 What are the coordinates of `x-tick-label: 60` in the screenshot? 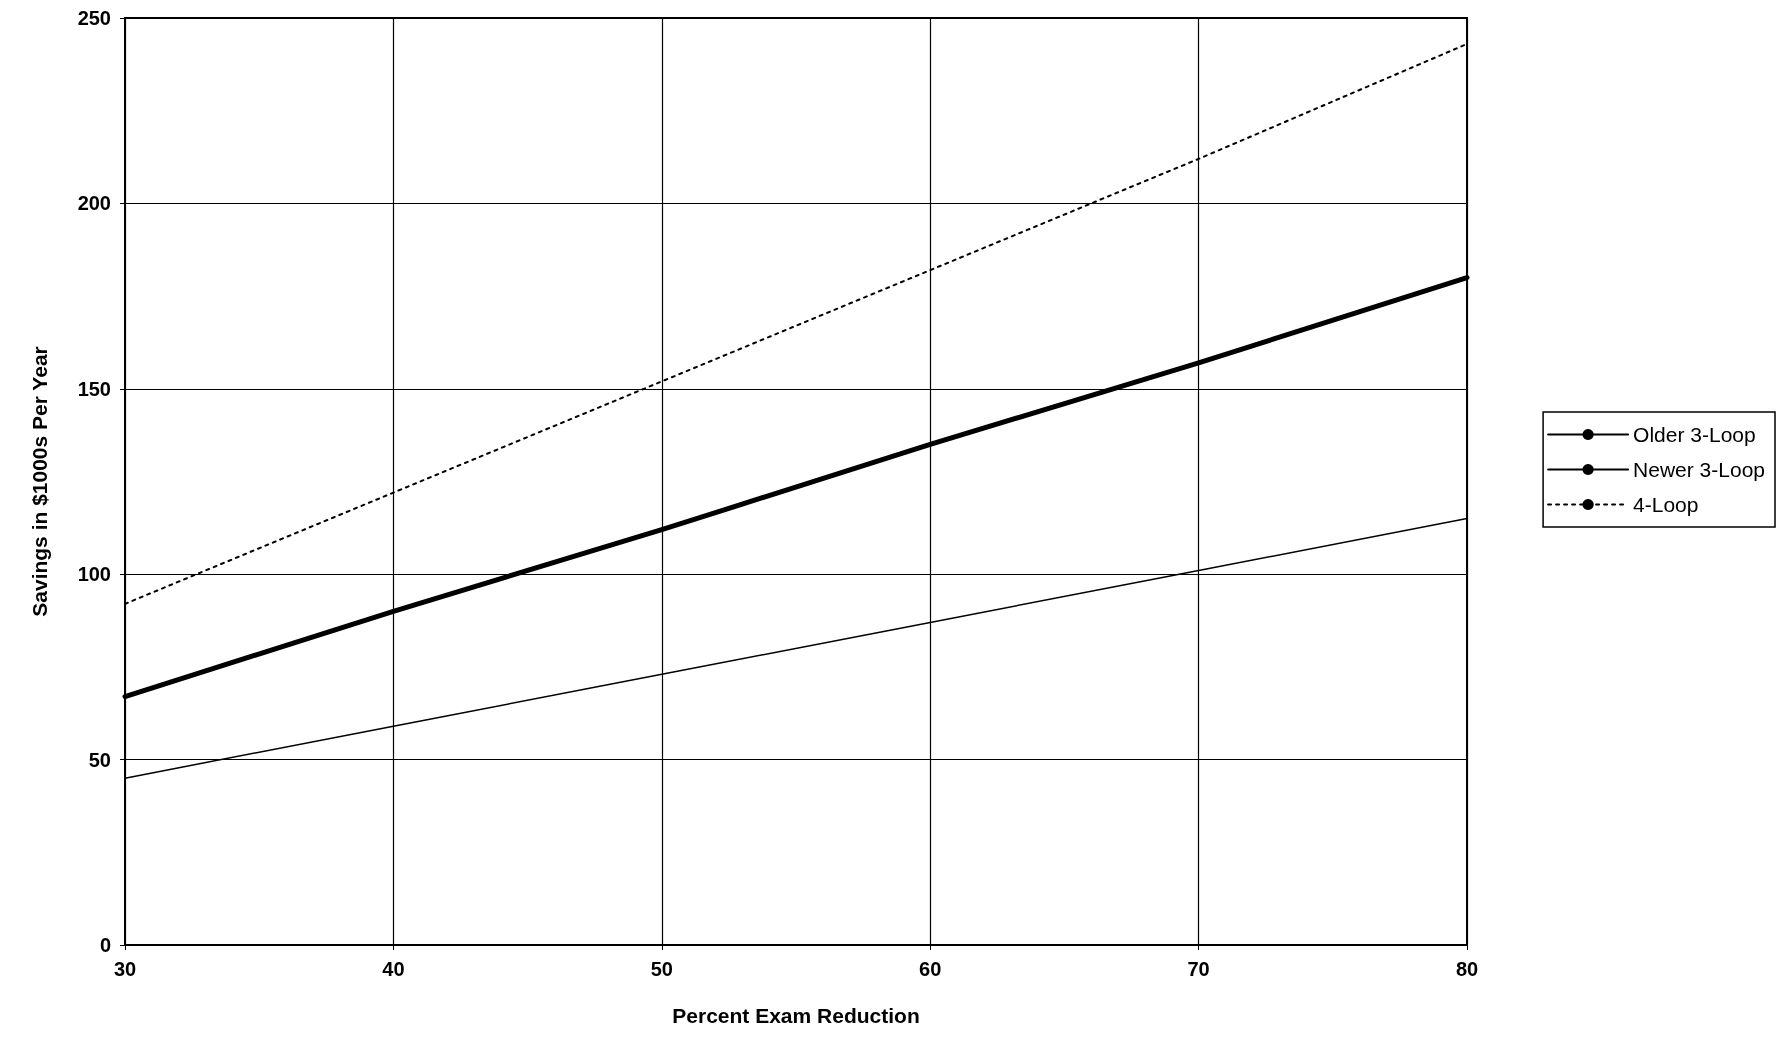 It's located at (930, 969).